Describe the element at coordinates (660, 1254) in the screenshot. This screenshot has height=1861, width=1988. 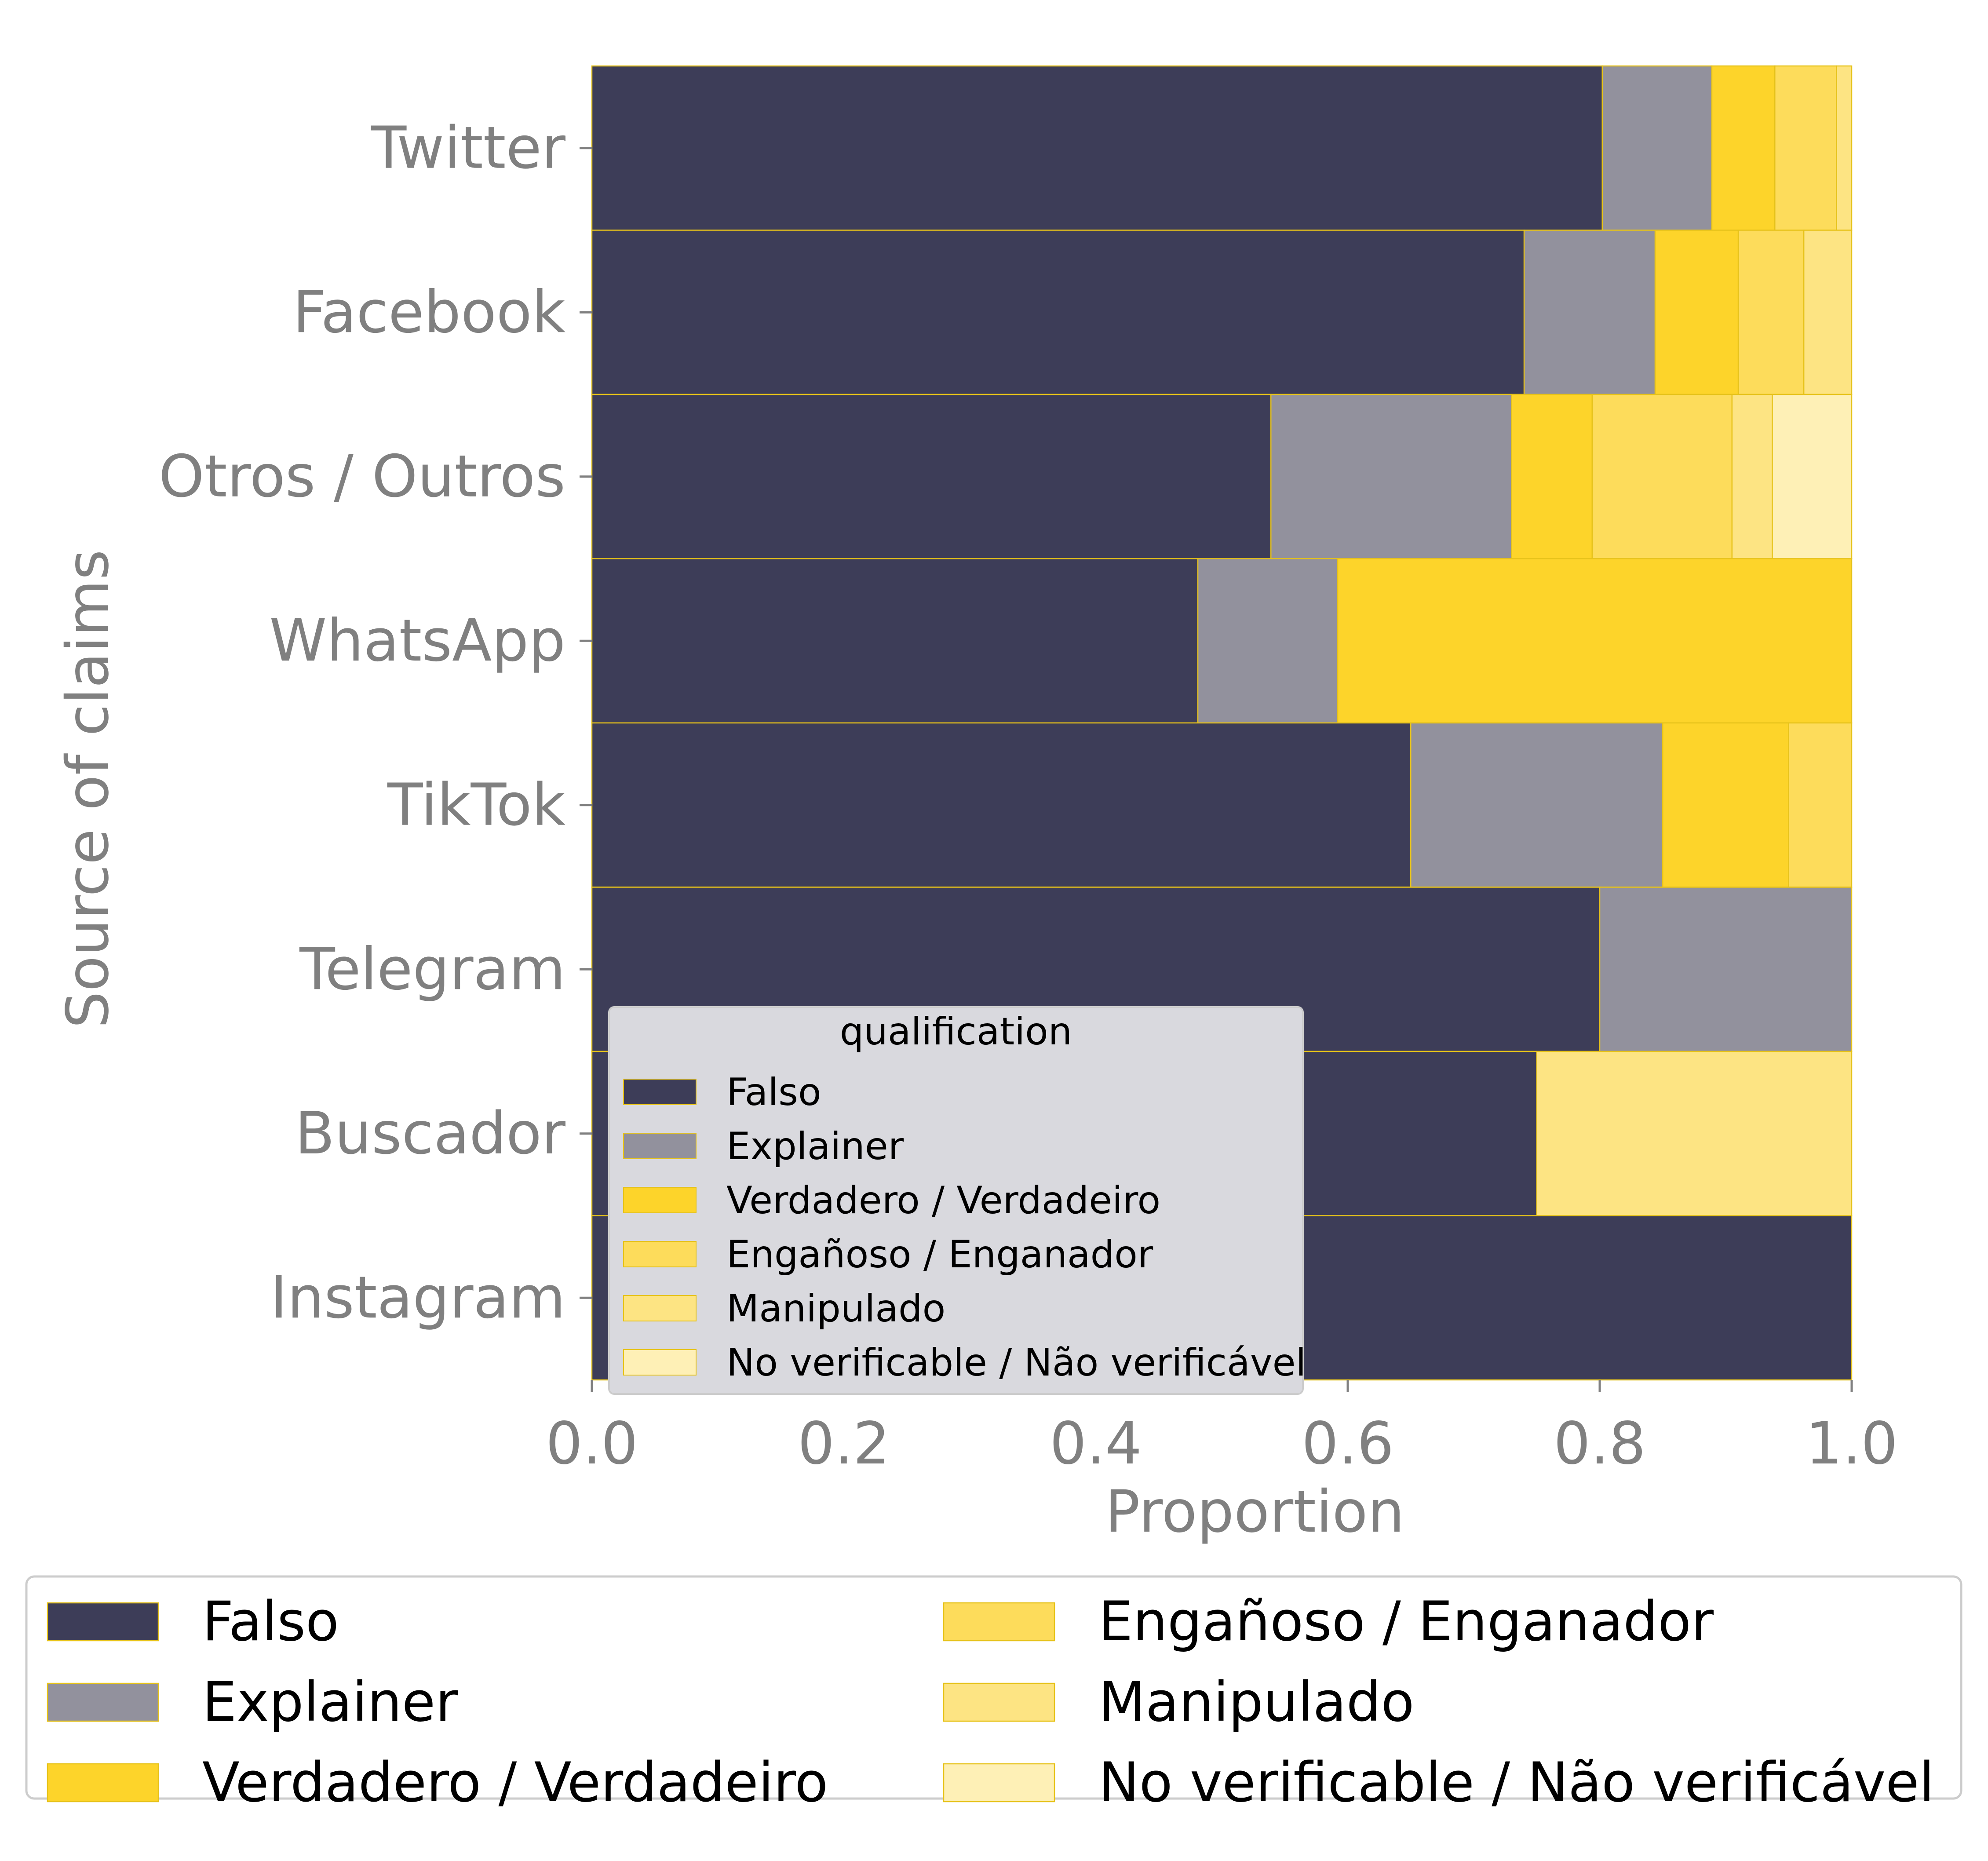
I see `inner-legend-swatch-enganoso-enganador` at that location.